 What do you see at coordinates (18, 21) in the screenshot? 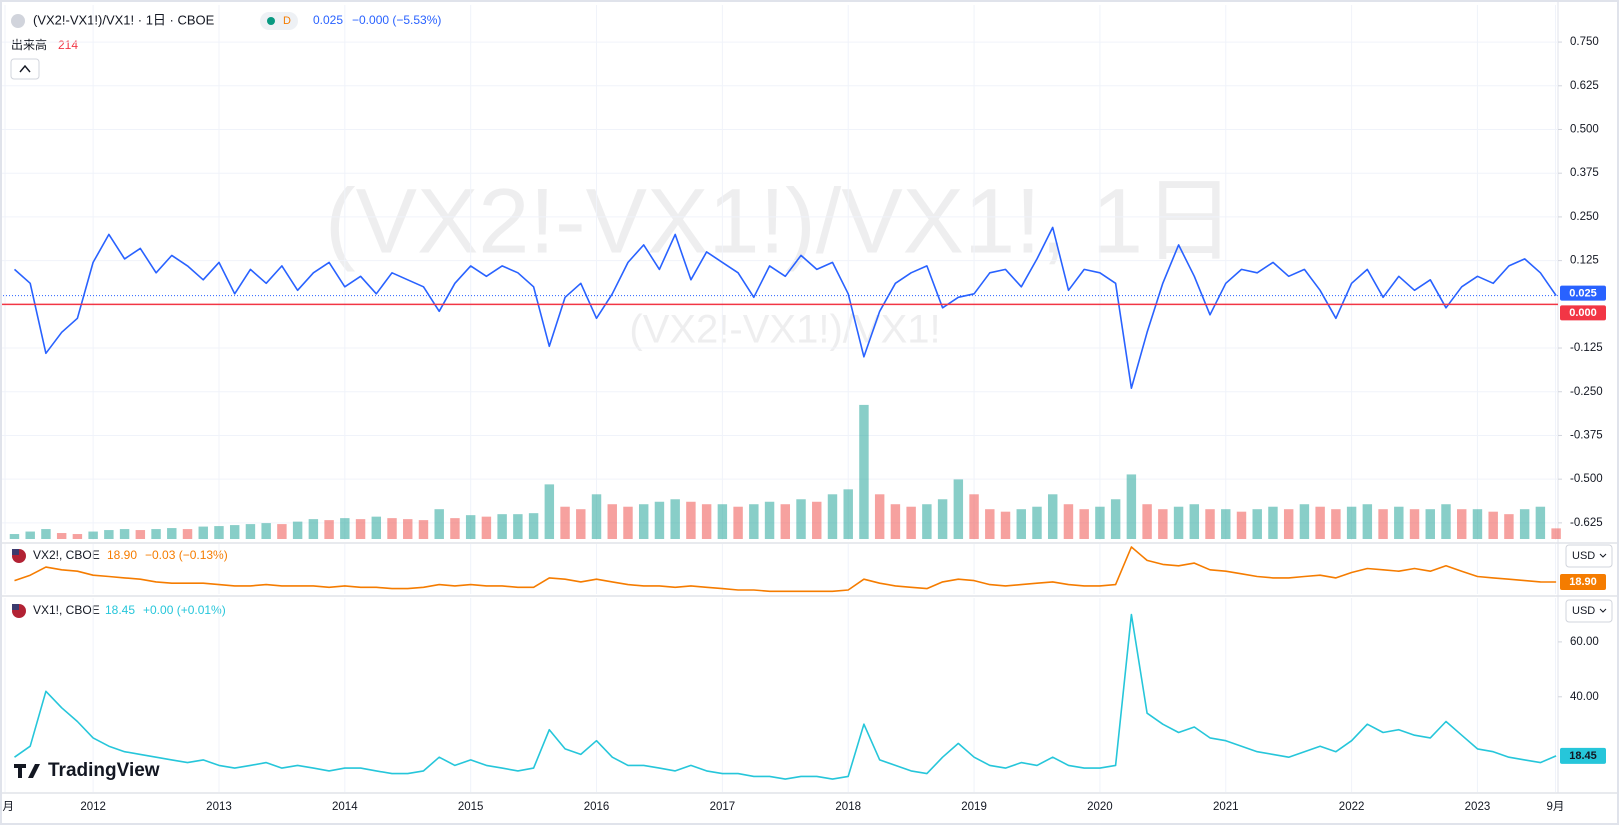
I see `symbol-icon` at bounding box center [18, 21].